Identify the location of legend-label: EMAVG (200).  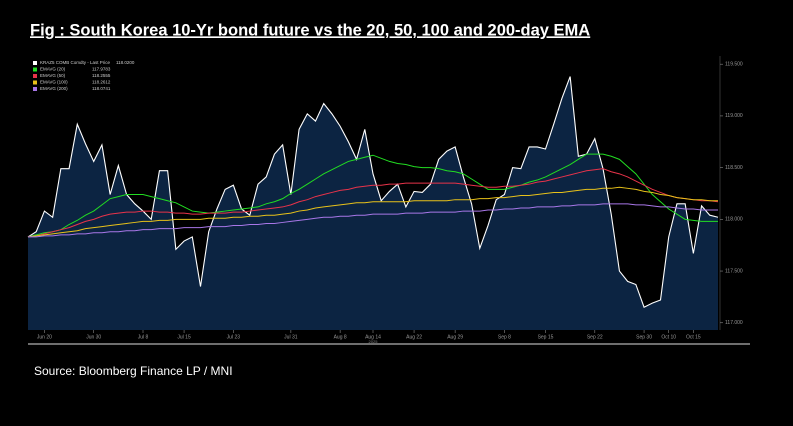
(54, 88).